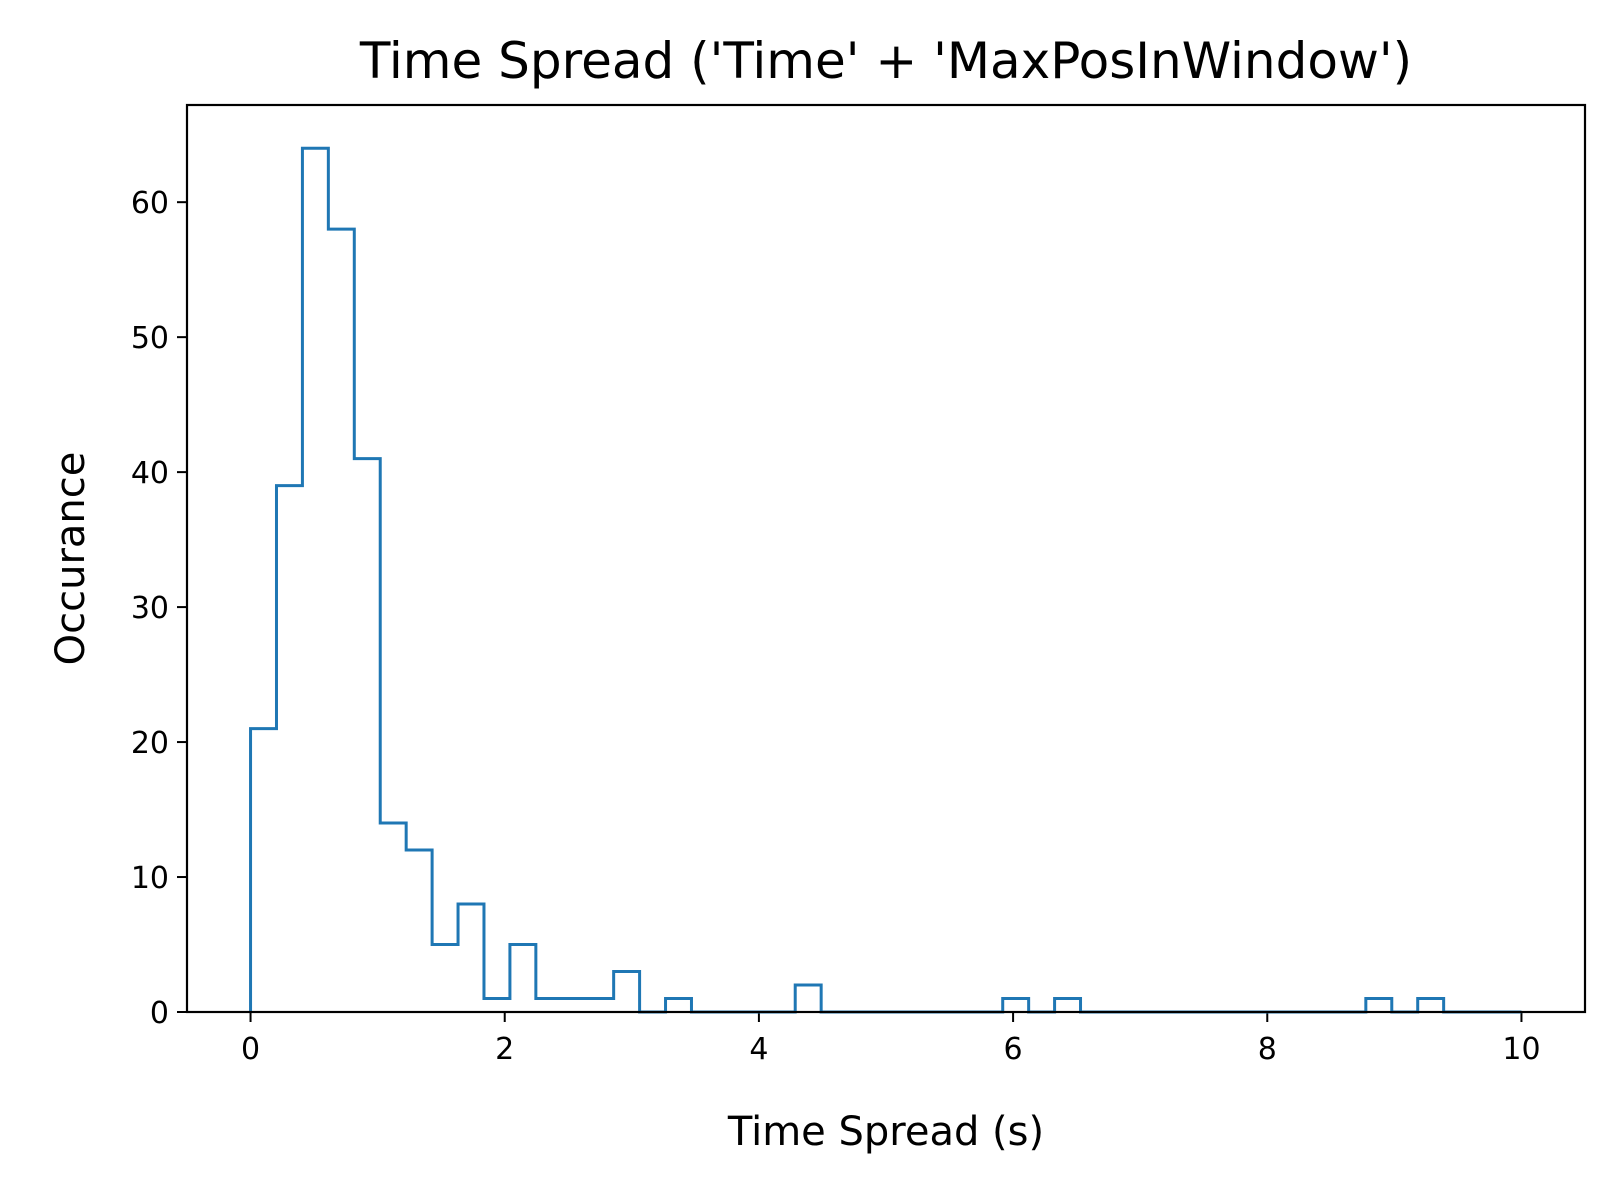 The image size is (1614, 1187). What do you see at coordinates (150, 473) in the screenshot?
I see `y-tick-label: 40` at bounding box center [150, 473].